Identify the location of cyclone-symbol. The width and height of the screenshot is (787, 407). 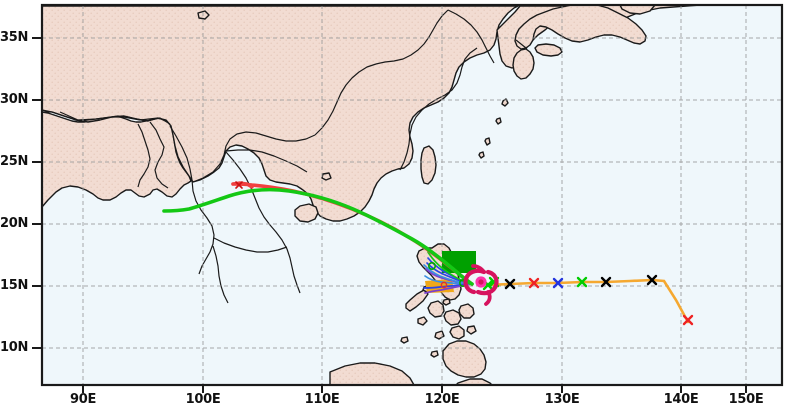
(481, 285).